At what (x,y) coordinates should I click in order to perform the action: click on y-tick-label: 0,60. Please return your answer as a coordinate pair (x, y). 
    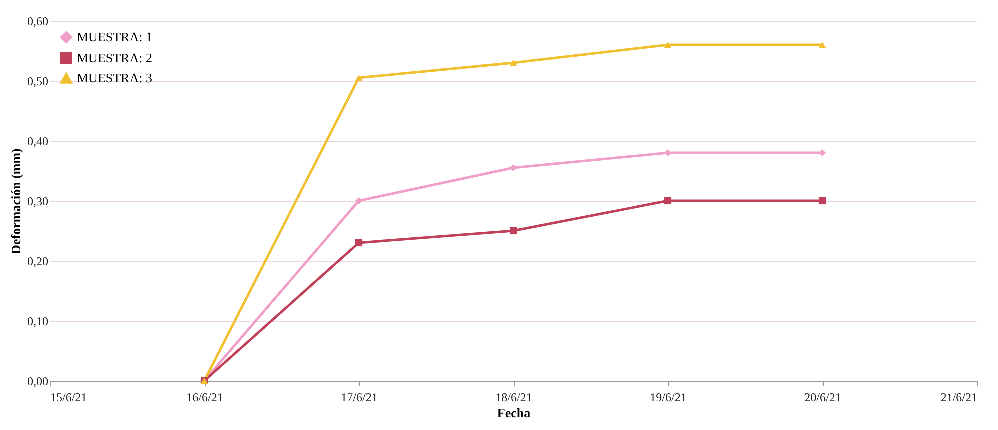
    Looking at the image, I should click on (38, 21).